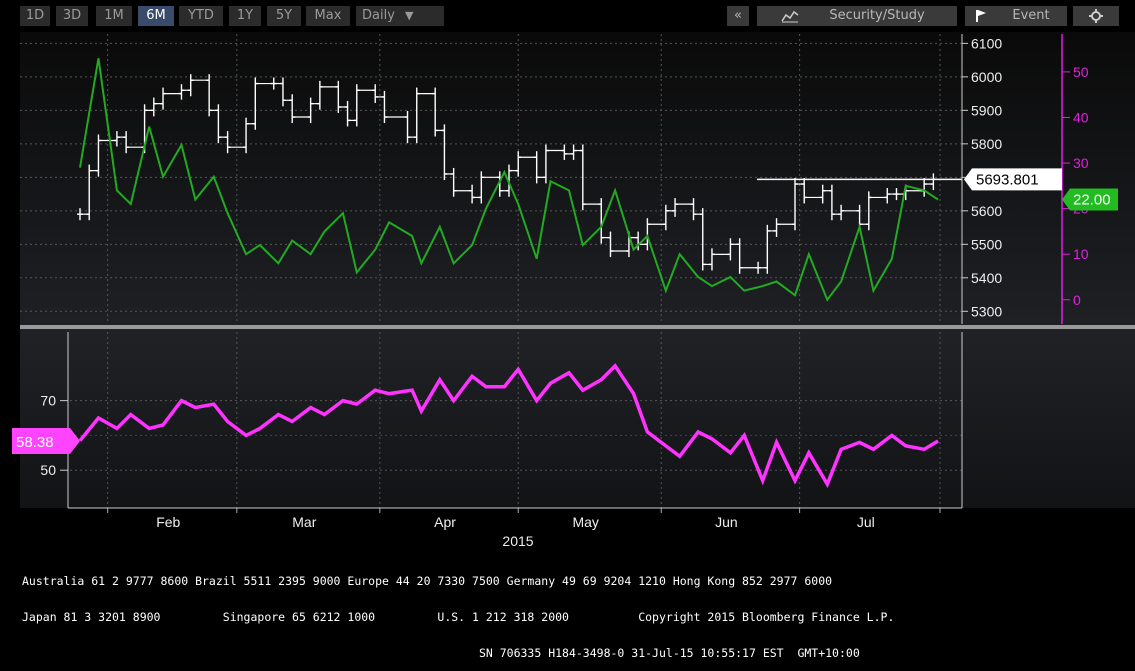 The height and width of the screenshot is (671, 1135). Describe the element at coordinates (585, 522) in the screenshot. I see `month-label: May` at that location.